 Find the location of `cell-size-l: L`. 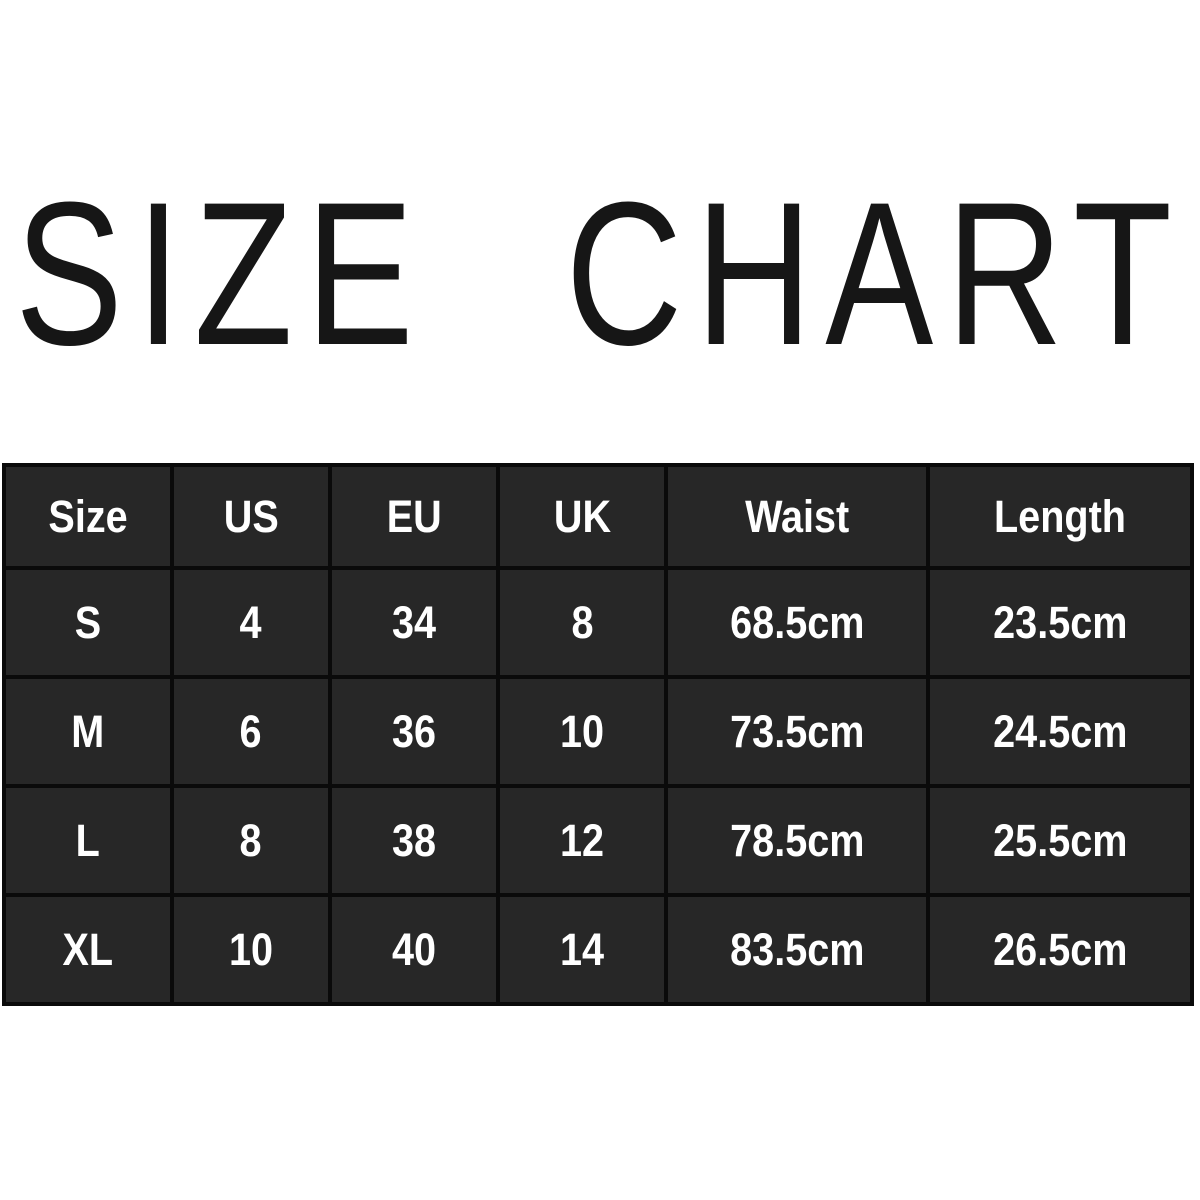

cell-size-l: L is located at coordinates (88, 840).